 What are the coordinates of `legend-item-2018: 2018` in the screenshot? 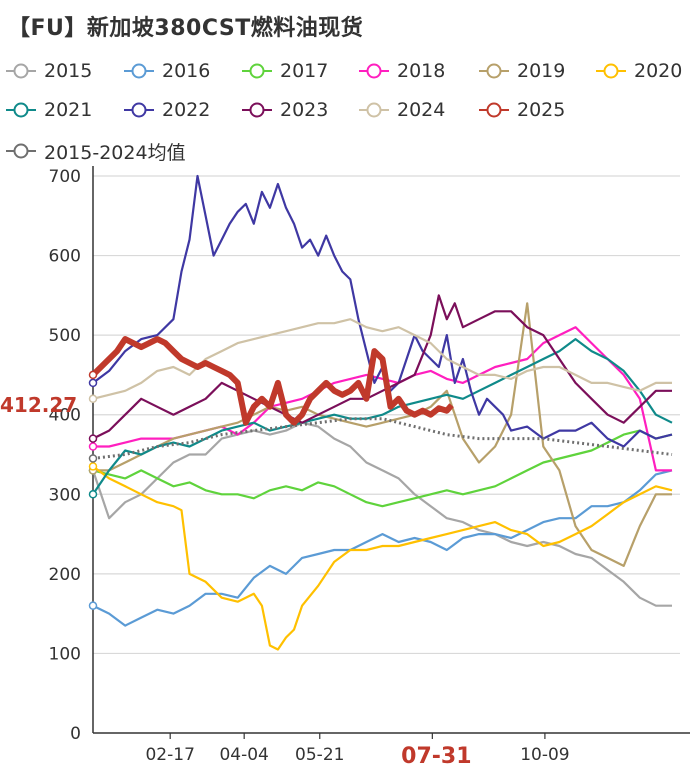 It's located at (401, 71).